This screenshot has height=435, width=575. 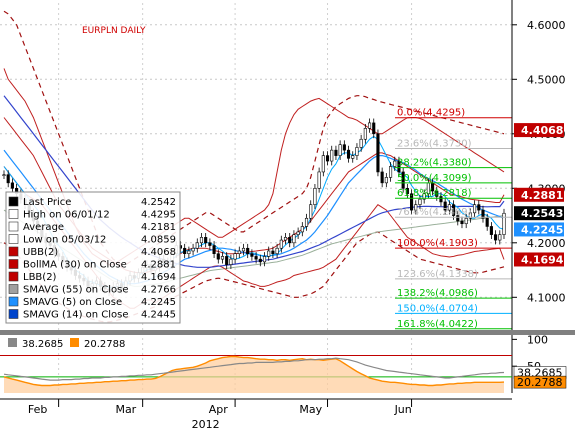 I want to click on fib-label: 50.0%(4.3099), so click(x=434, y=178).